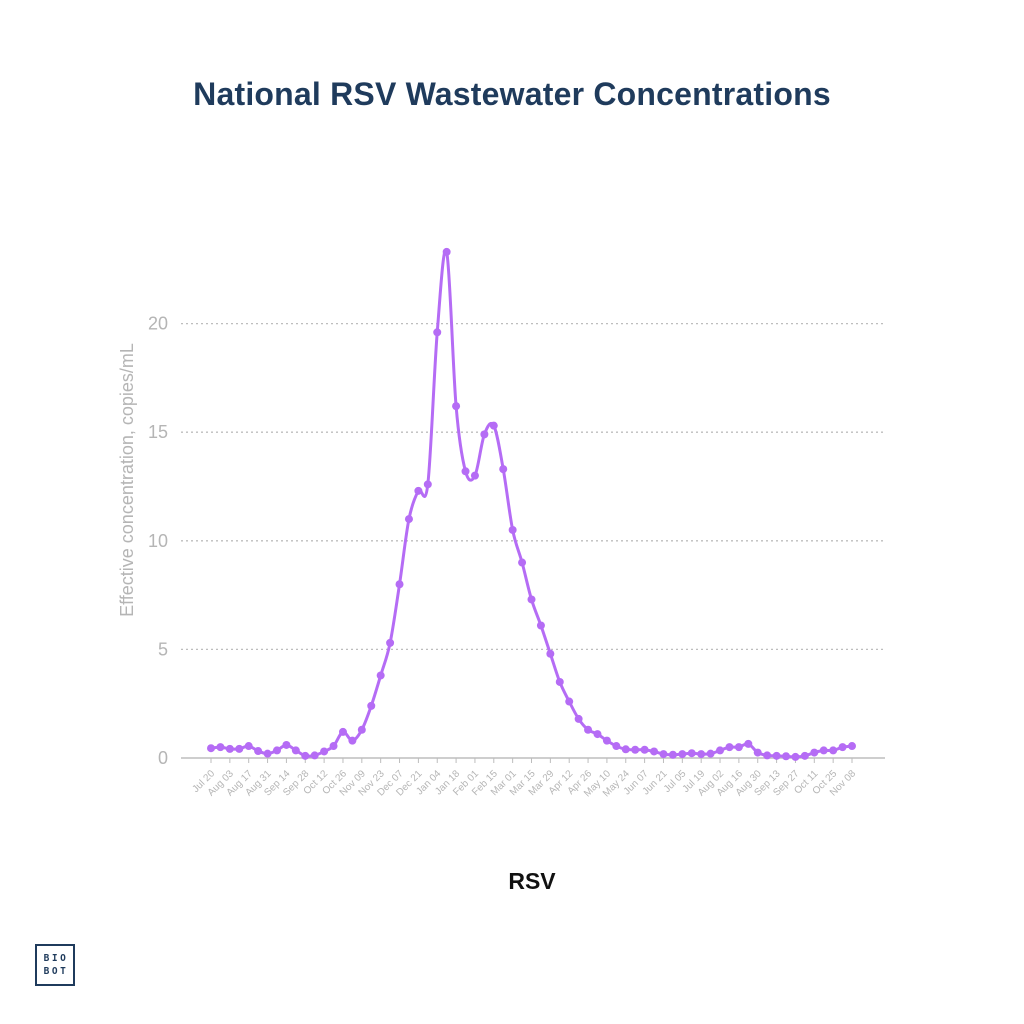  I want to click on logo-line-1: BIO, so click(56, 958).